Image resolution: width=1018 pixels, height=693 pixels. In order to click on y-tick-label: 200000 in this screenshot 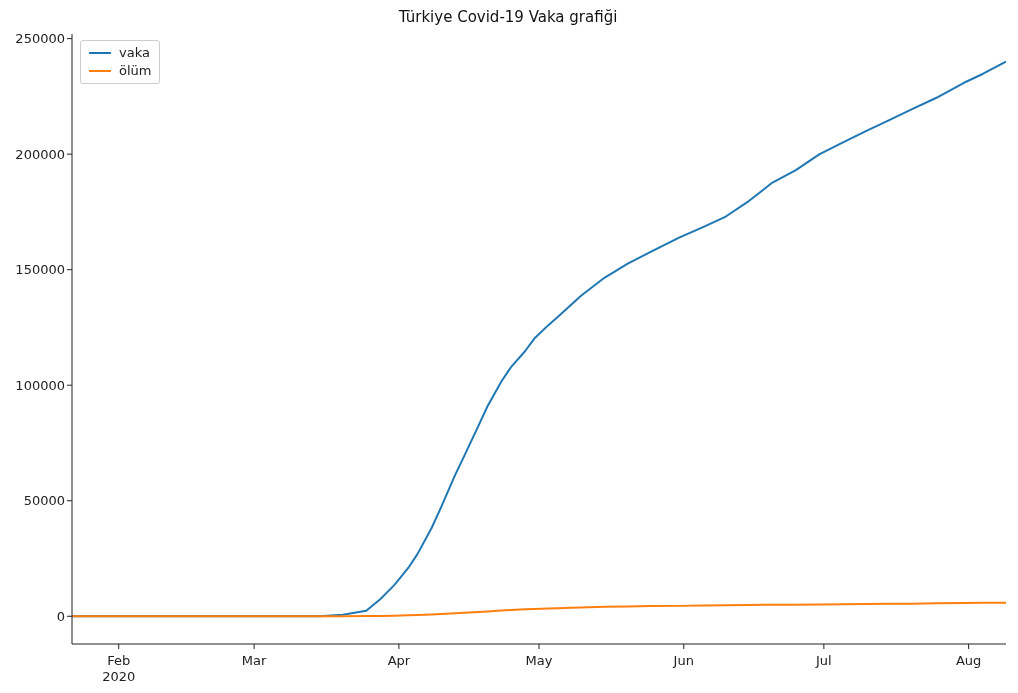, I will do `click(40, 154)`.